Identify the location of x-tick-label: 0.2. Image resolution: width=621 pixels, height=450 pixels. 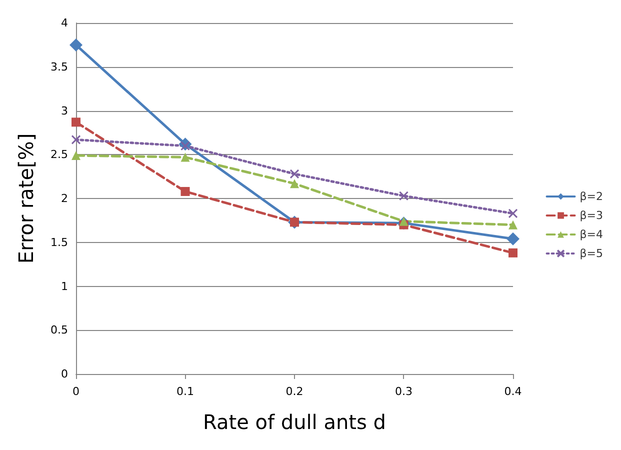
(295, 391).